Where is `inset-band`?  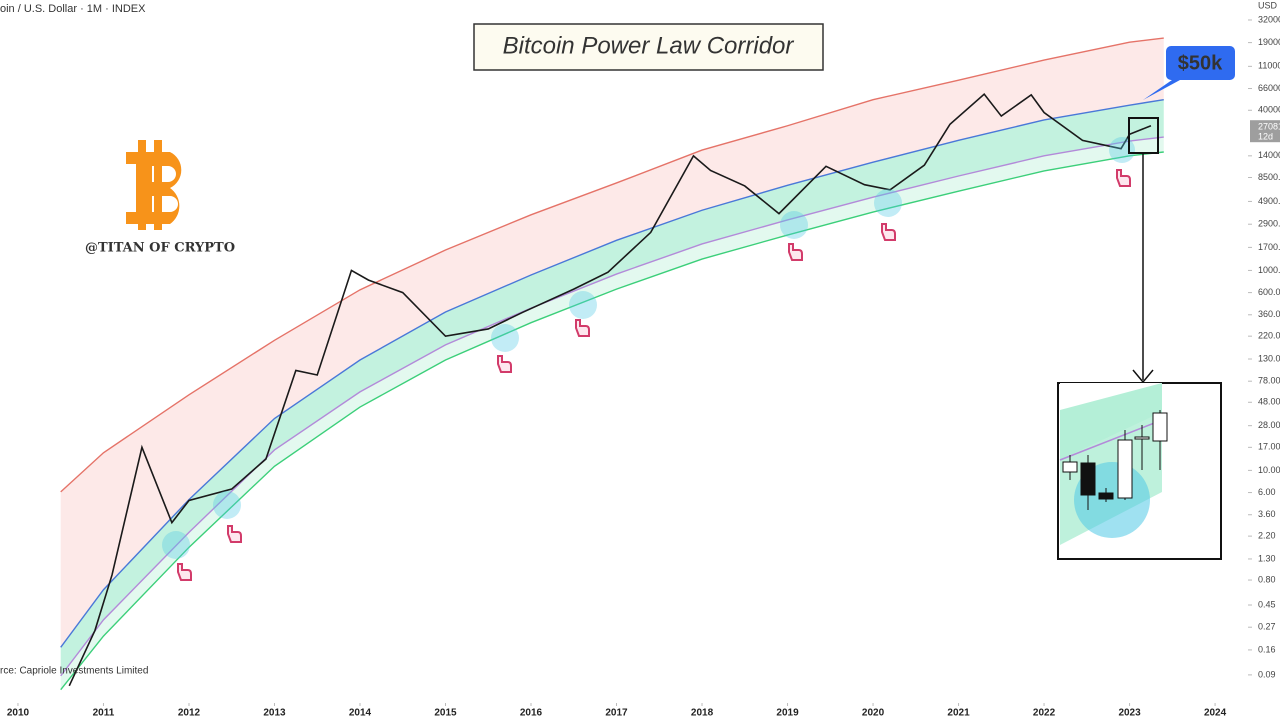 inset-band is located at coordinates (1111, 421).